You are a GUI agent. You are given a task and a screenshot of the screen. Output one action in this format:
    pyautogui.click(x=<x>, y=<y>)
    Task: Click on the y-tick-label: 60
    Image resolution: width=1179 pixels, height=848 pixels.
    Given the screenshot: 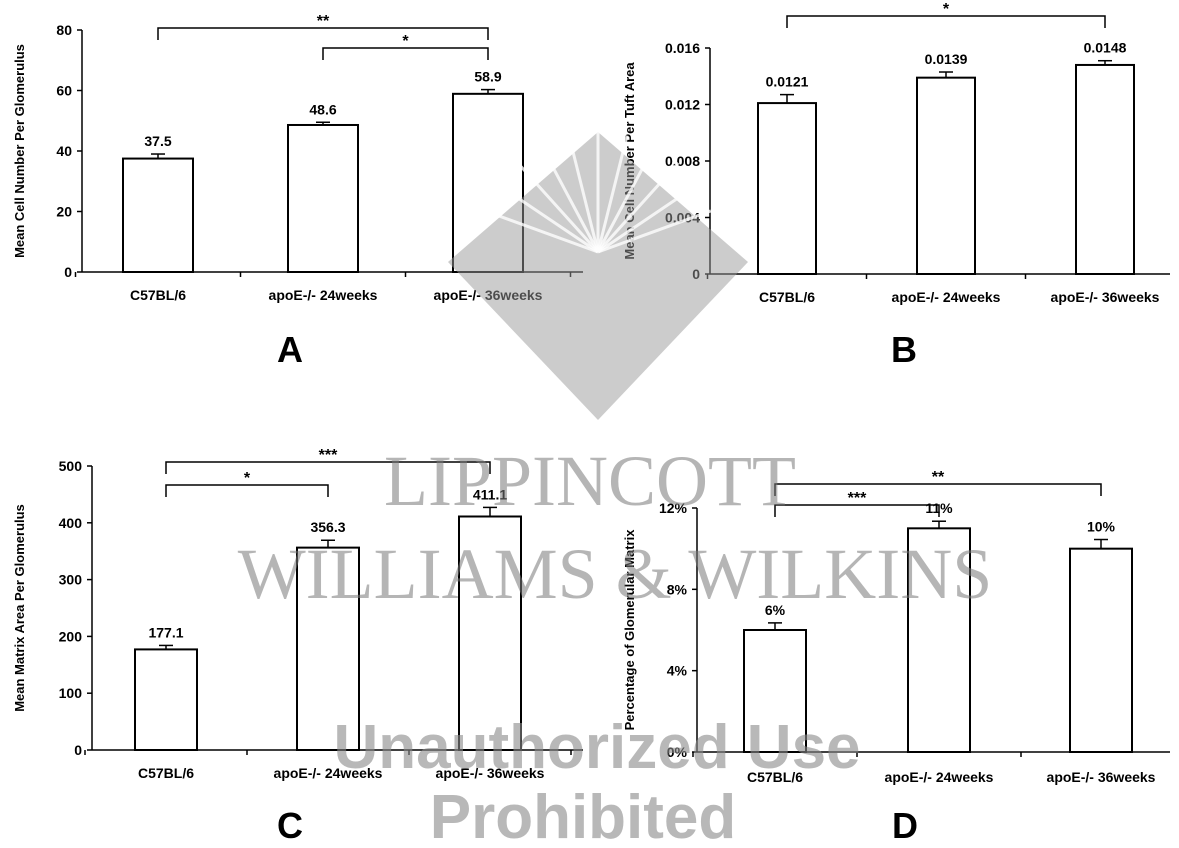 What is the action you would take?
    pyautogui.click(x=64, y=91)
    